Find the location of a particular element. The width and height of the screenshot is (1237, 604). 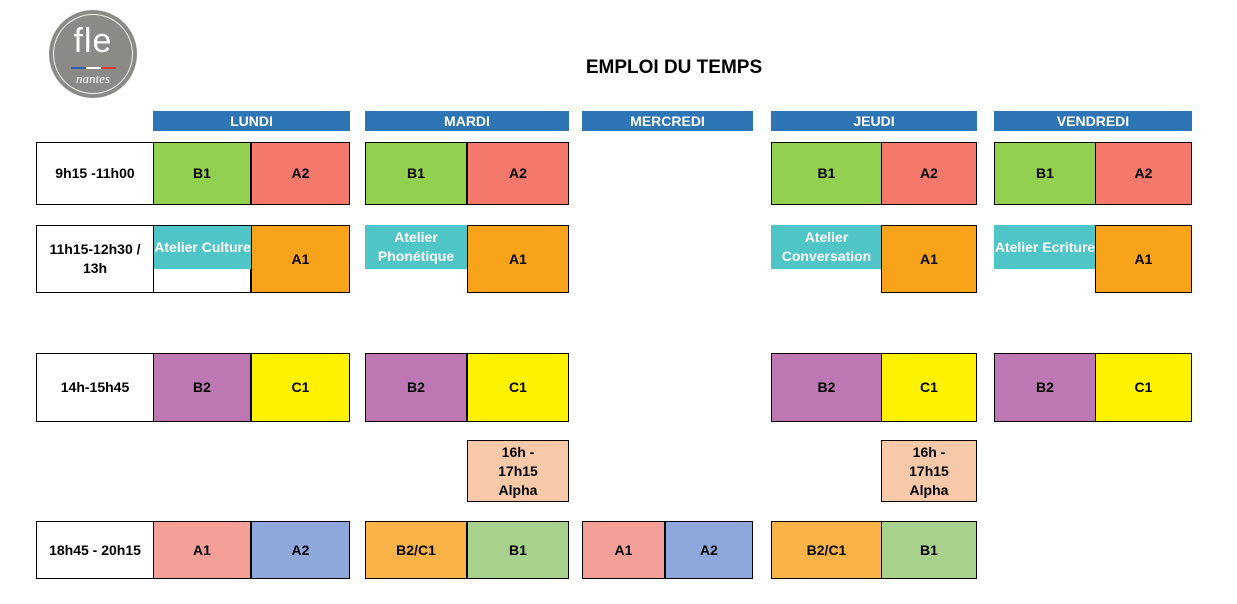

class-cell-jeudi-c1: C1 is located at coordinates (929, 387).